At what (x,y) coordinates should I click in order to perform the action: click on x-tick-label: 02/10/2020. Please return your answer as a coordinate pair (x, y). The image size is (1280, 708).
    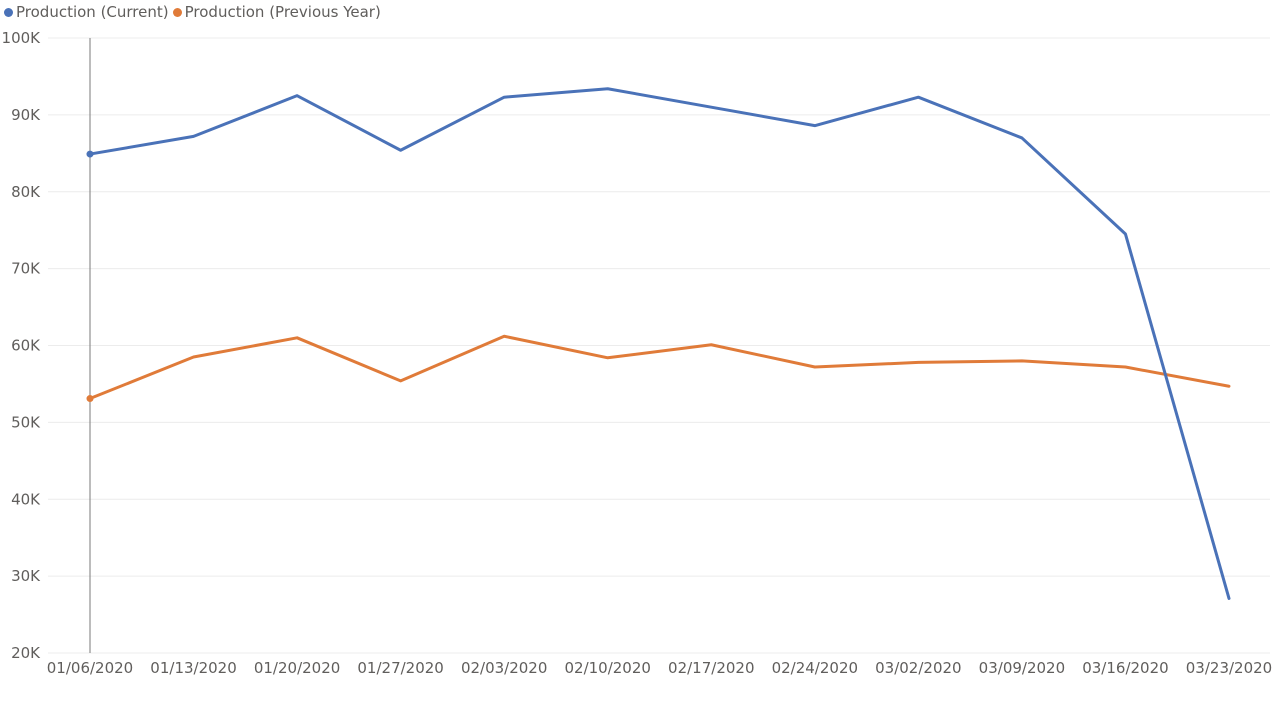
    Looking at the image, I should click on (607, 668).